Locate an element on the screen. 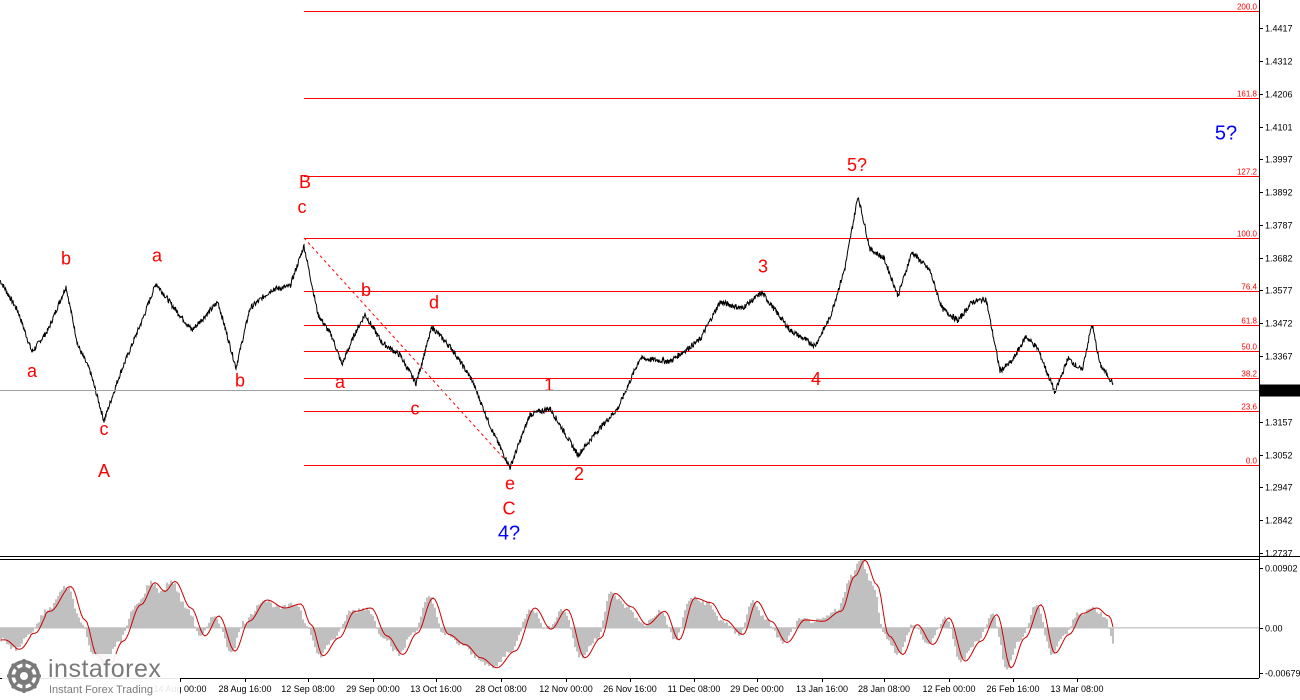  time-tick-label: 12 Feb 00:00 is located at coordinates (948, 689).